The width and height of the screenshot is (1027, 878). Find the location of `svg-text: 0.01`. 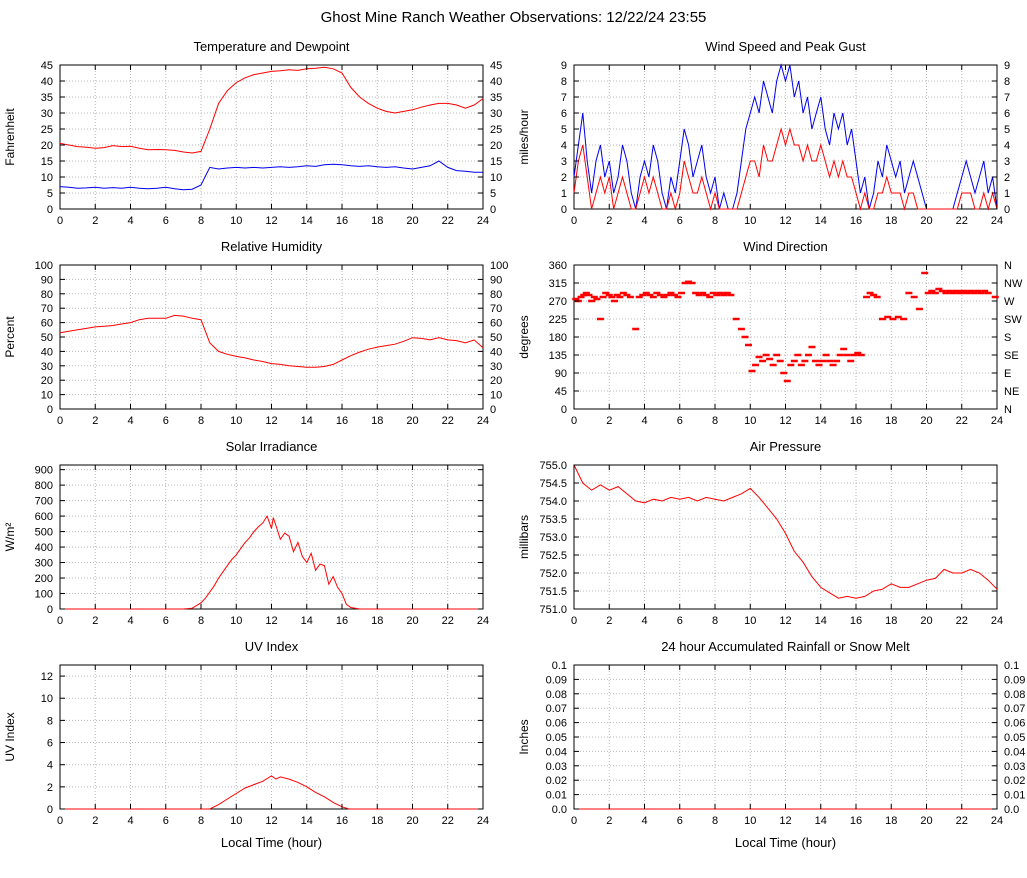

svg-text: 0.01 is located at coordinates (1014, 796).